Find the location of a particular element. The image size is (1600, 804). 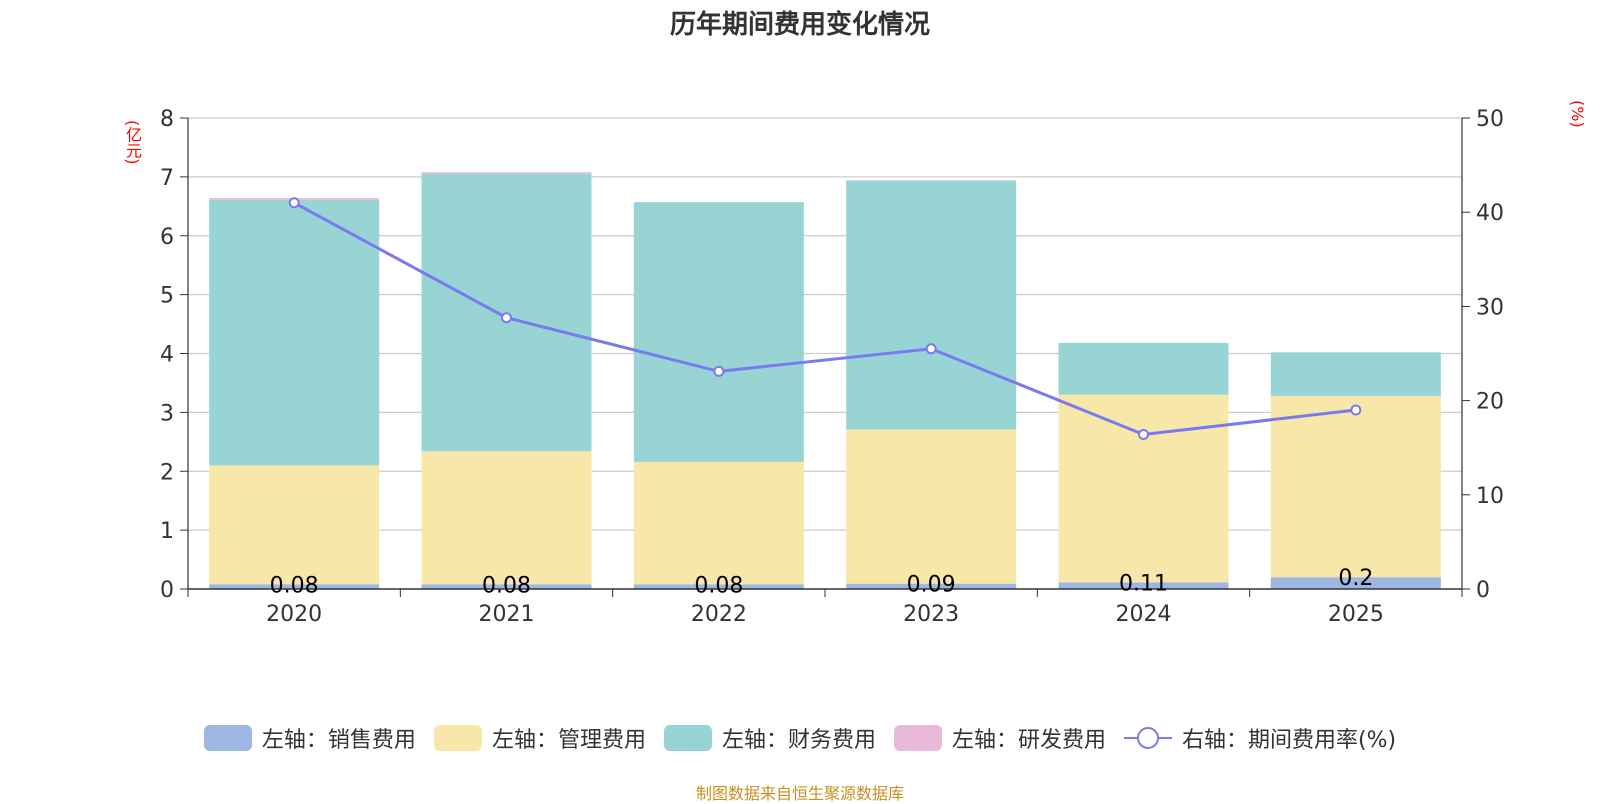

legend-label-sales: 左轴：销售费用 is located at coordinates (338, 740).